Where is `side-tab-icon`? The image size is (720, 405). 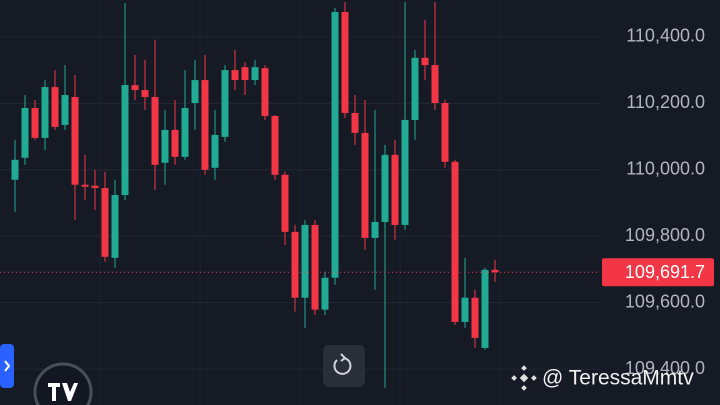
side-tab-icon is located at coordinates (7, 366).